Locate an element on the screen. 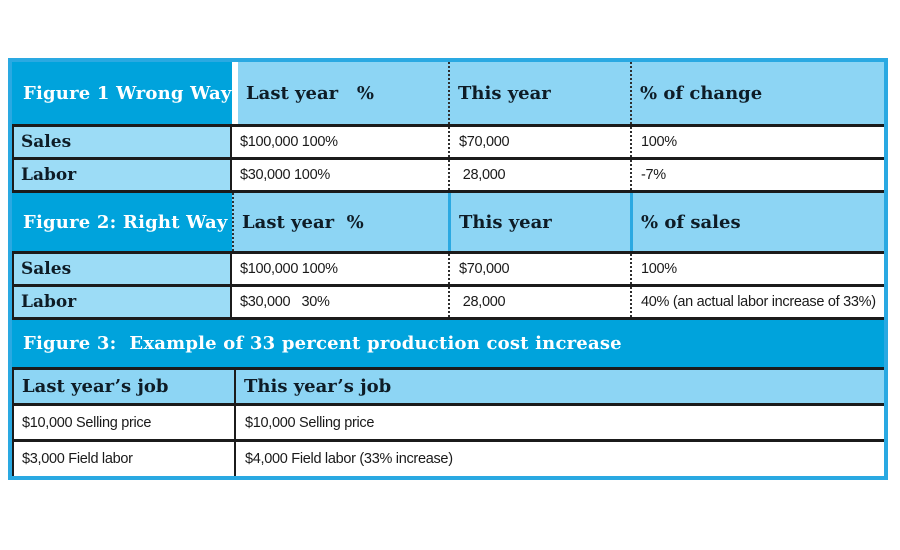 This screenshot has height=550, width=900. fig2-labor-last-year: $30,000 30% is located at coordinates (340, 302).